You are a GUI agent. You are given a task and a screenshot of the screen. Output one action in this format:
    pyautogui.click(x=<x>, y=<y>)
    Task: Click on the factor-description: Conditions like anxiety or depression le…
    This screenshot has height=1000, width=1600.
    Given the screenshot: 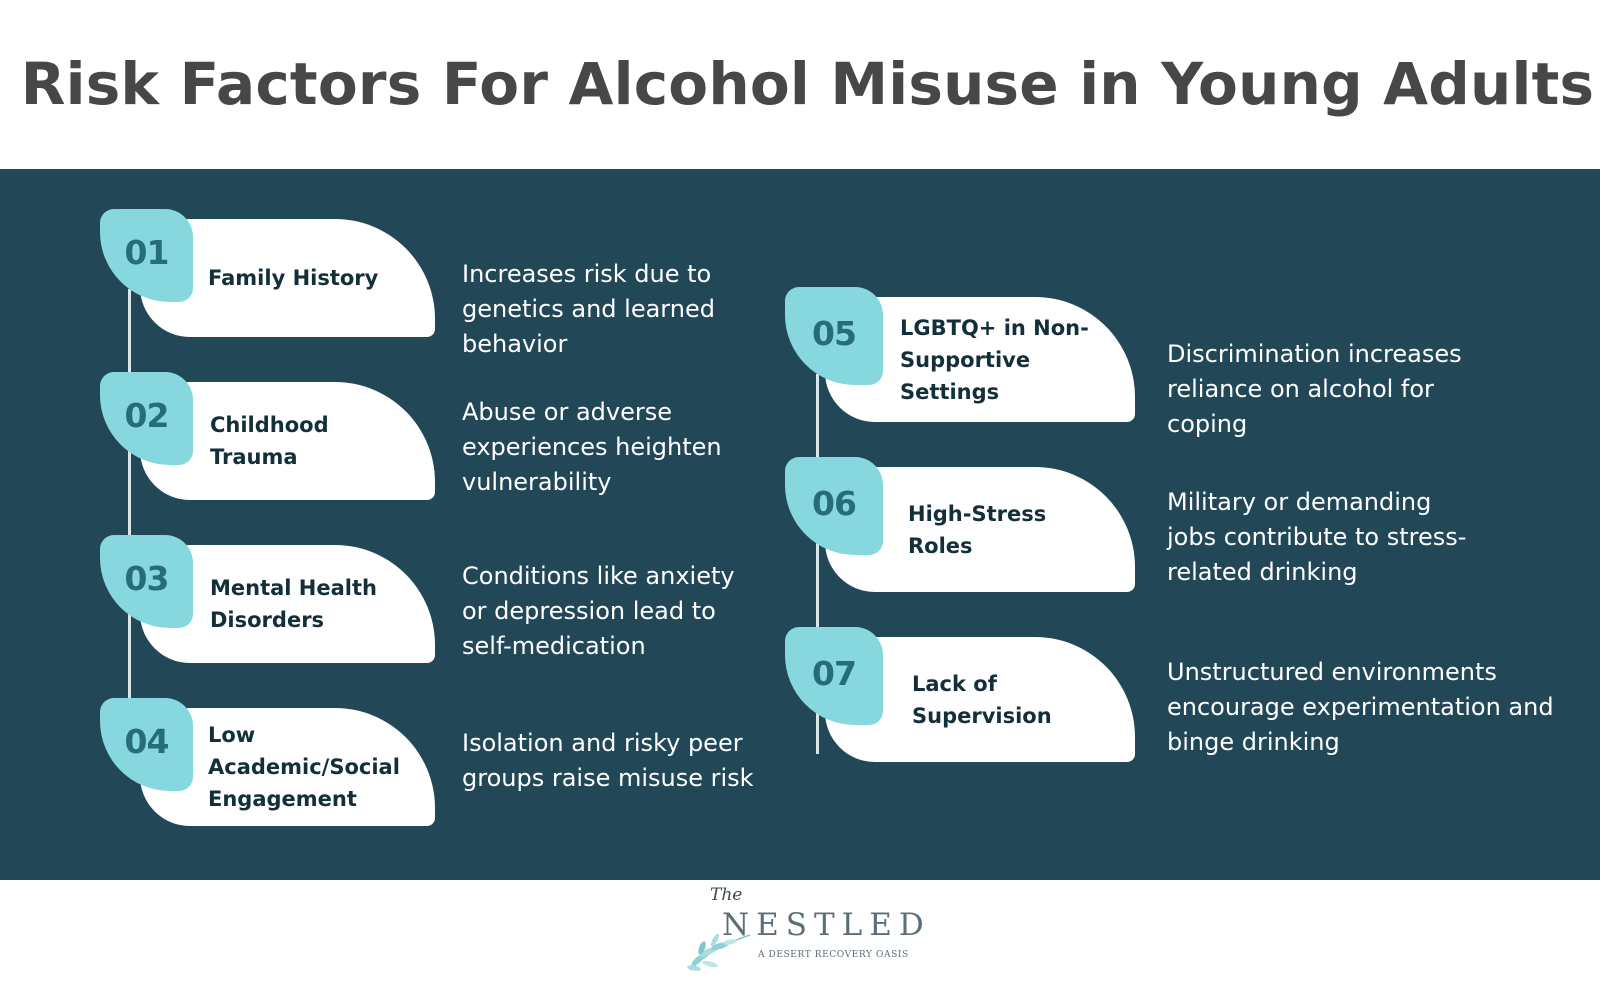 What is the action you would take?
    pyautogui.click(x=598, y=611)
    